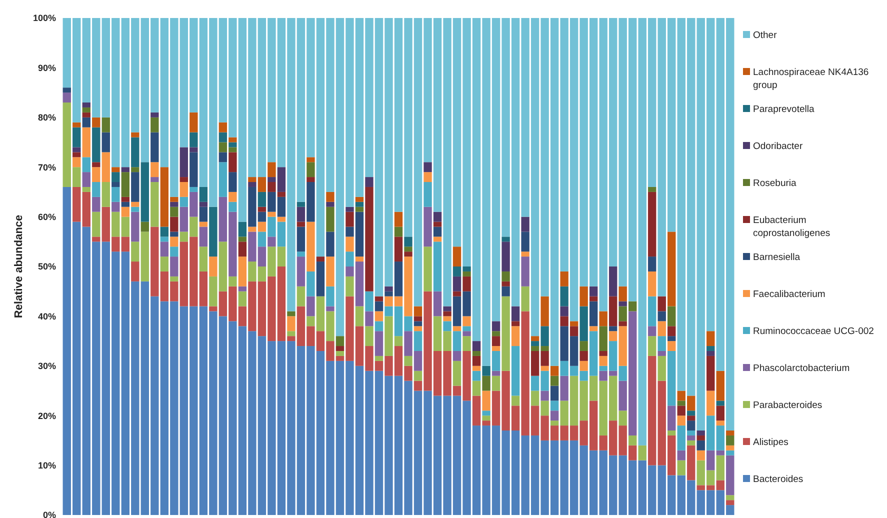 The height and width of the screenshot is (518, 887). What do you see at coordinates (19, 266) in the screenshot?
I see `y-axis-title: Relative abundance` at bounding box center [19, 266].